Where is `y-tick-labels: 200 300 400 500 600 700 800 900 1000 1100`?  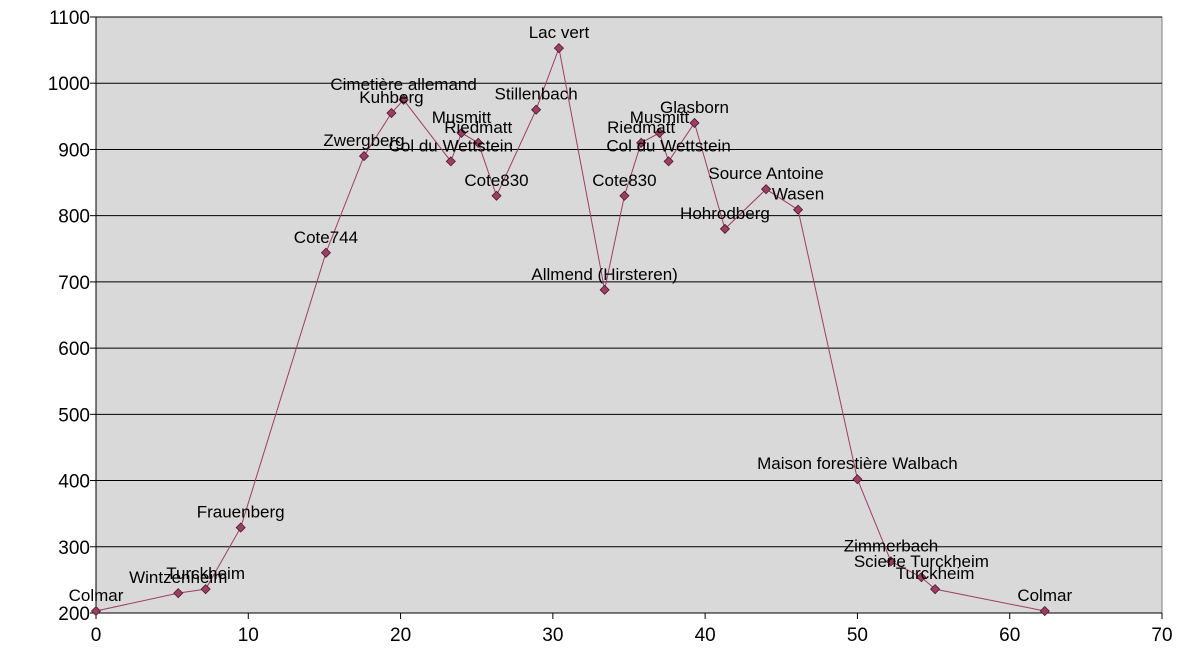
y-tick-labels: 200 300 400 500 600 700 800 900 1000 1100 is located at coordinates (69, 316).